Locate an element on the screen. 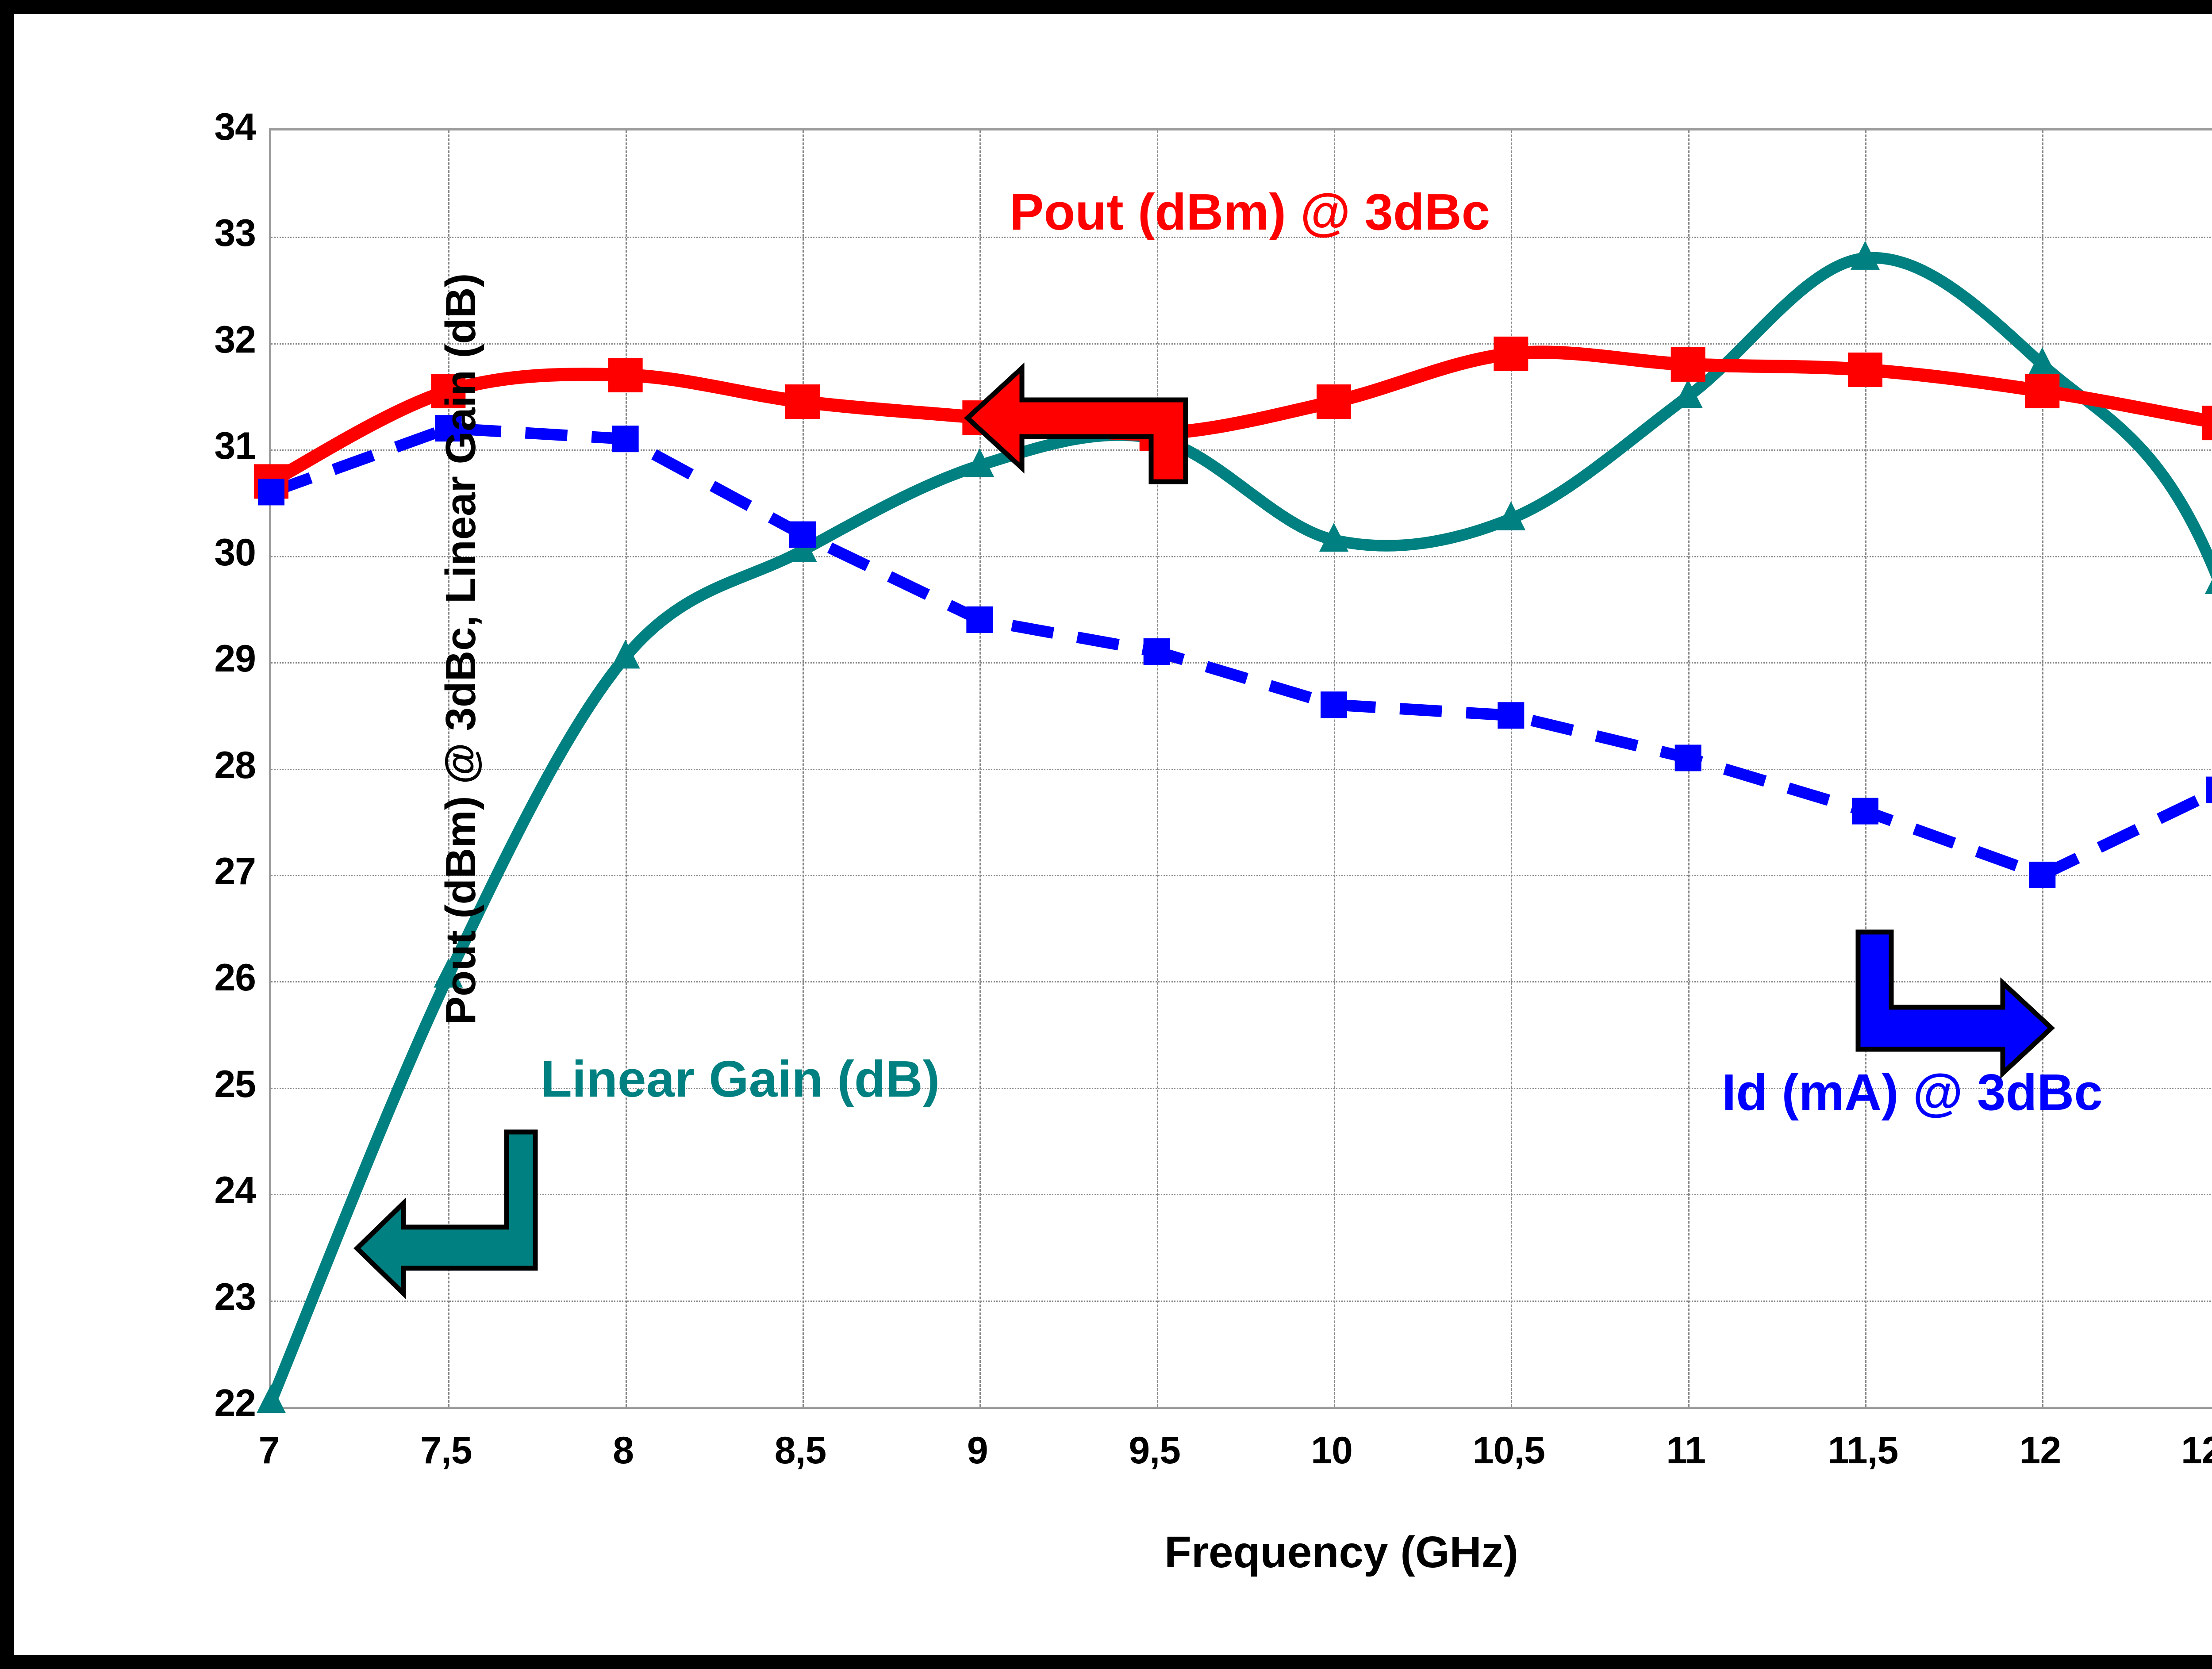 This screenshot has width=2212, height=1669. x-axis-tick-label: 9,5 is located at coordinates (1155, 1450).